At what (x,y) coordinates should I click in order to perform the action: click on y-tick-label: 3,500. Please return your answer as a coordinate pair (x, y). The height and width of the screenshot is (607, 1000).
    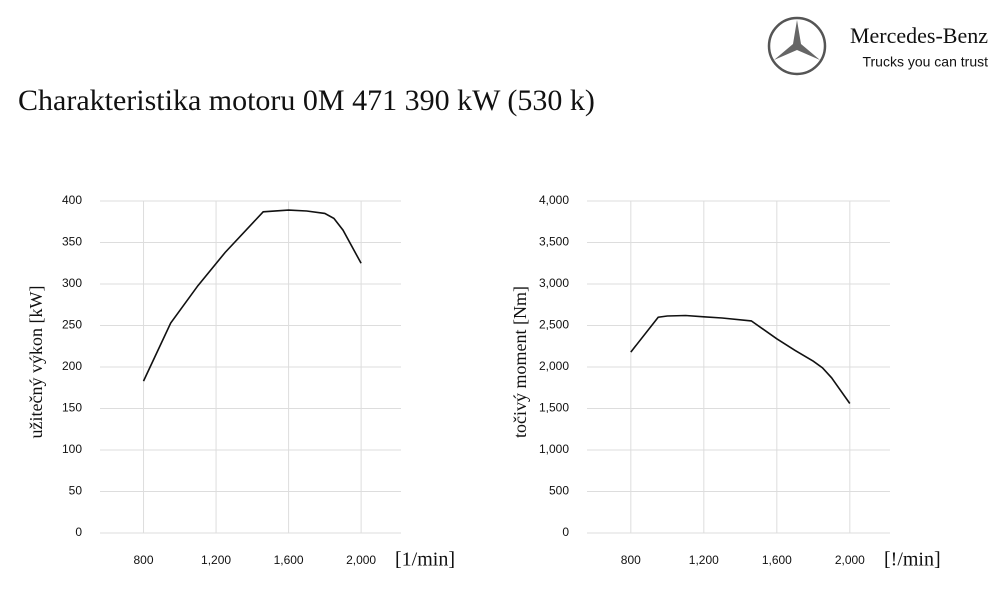
    Looking at the image, I should click on (554, 242).